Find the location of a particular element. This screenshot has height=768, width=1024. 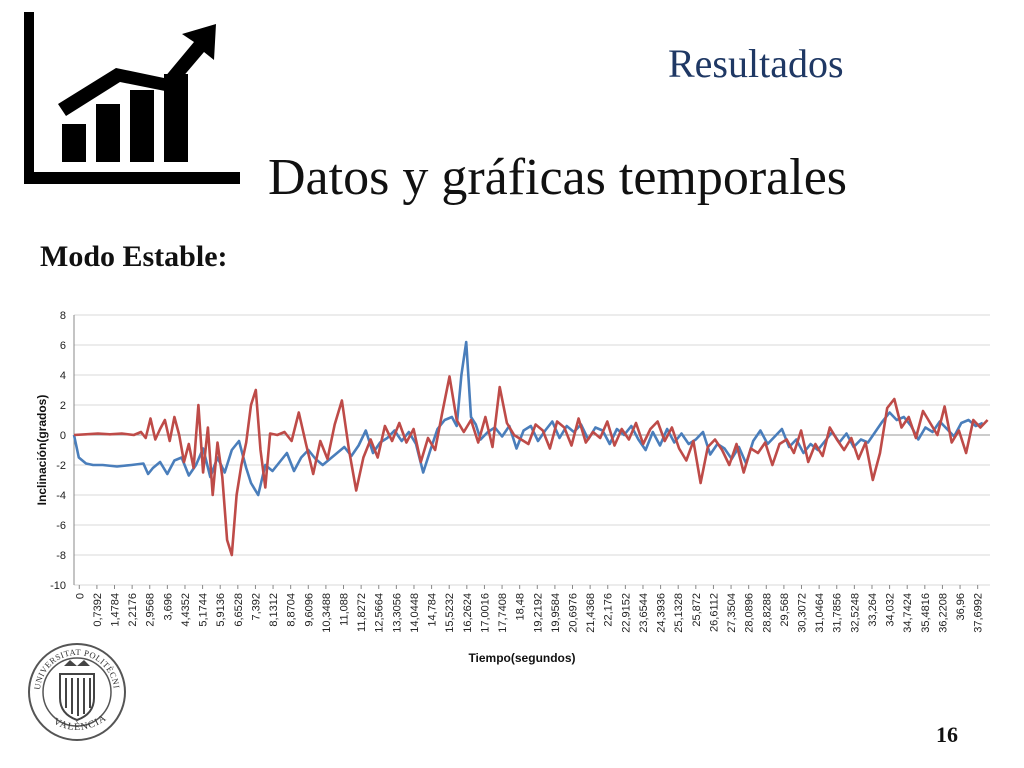

x-tick-label: 0,7392 is located at coordinates (98, 610).